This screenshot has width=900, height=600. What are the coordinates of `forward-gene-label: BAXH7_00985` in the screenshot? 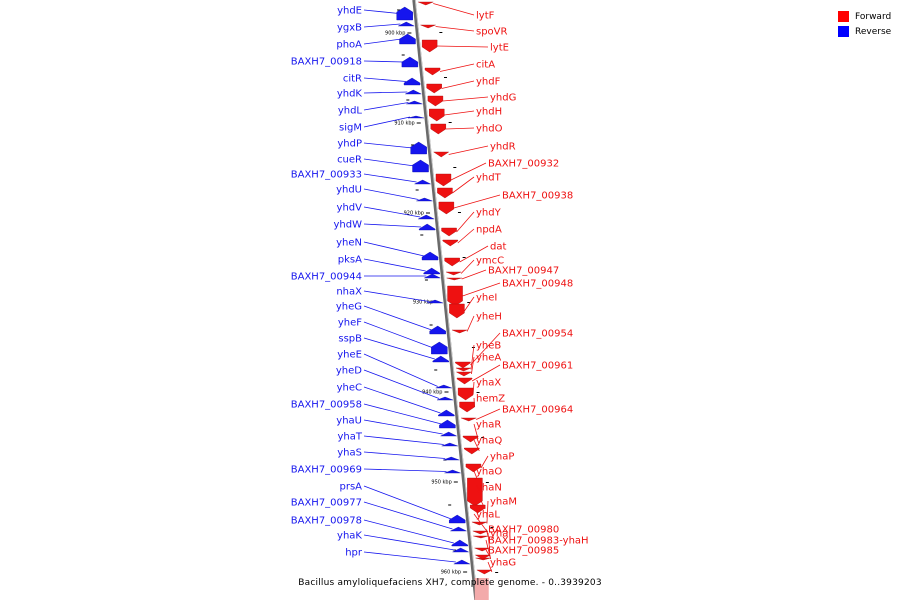 It's located at (523, 551).